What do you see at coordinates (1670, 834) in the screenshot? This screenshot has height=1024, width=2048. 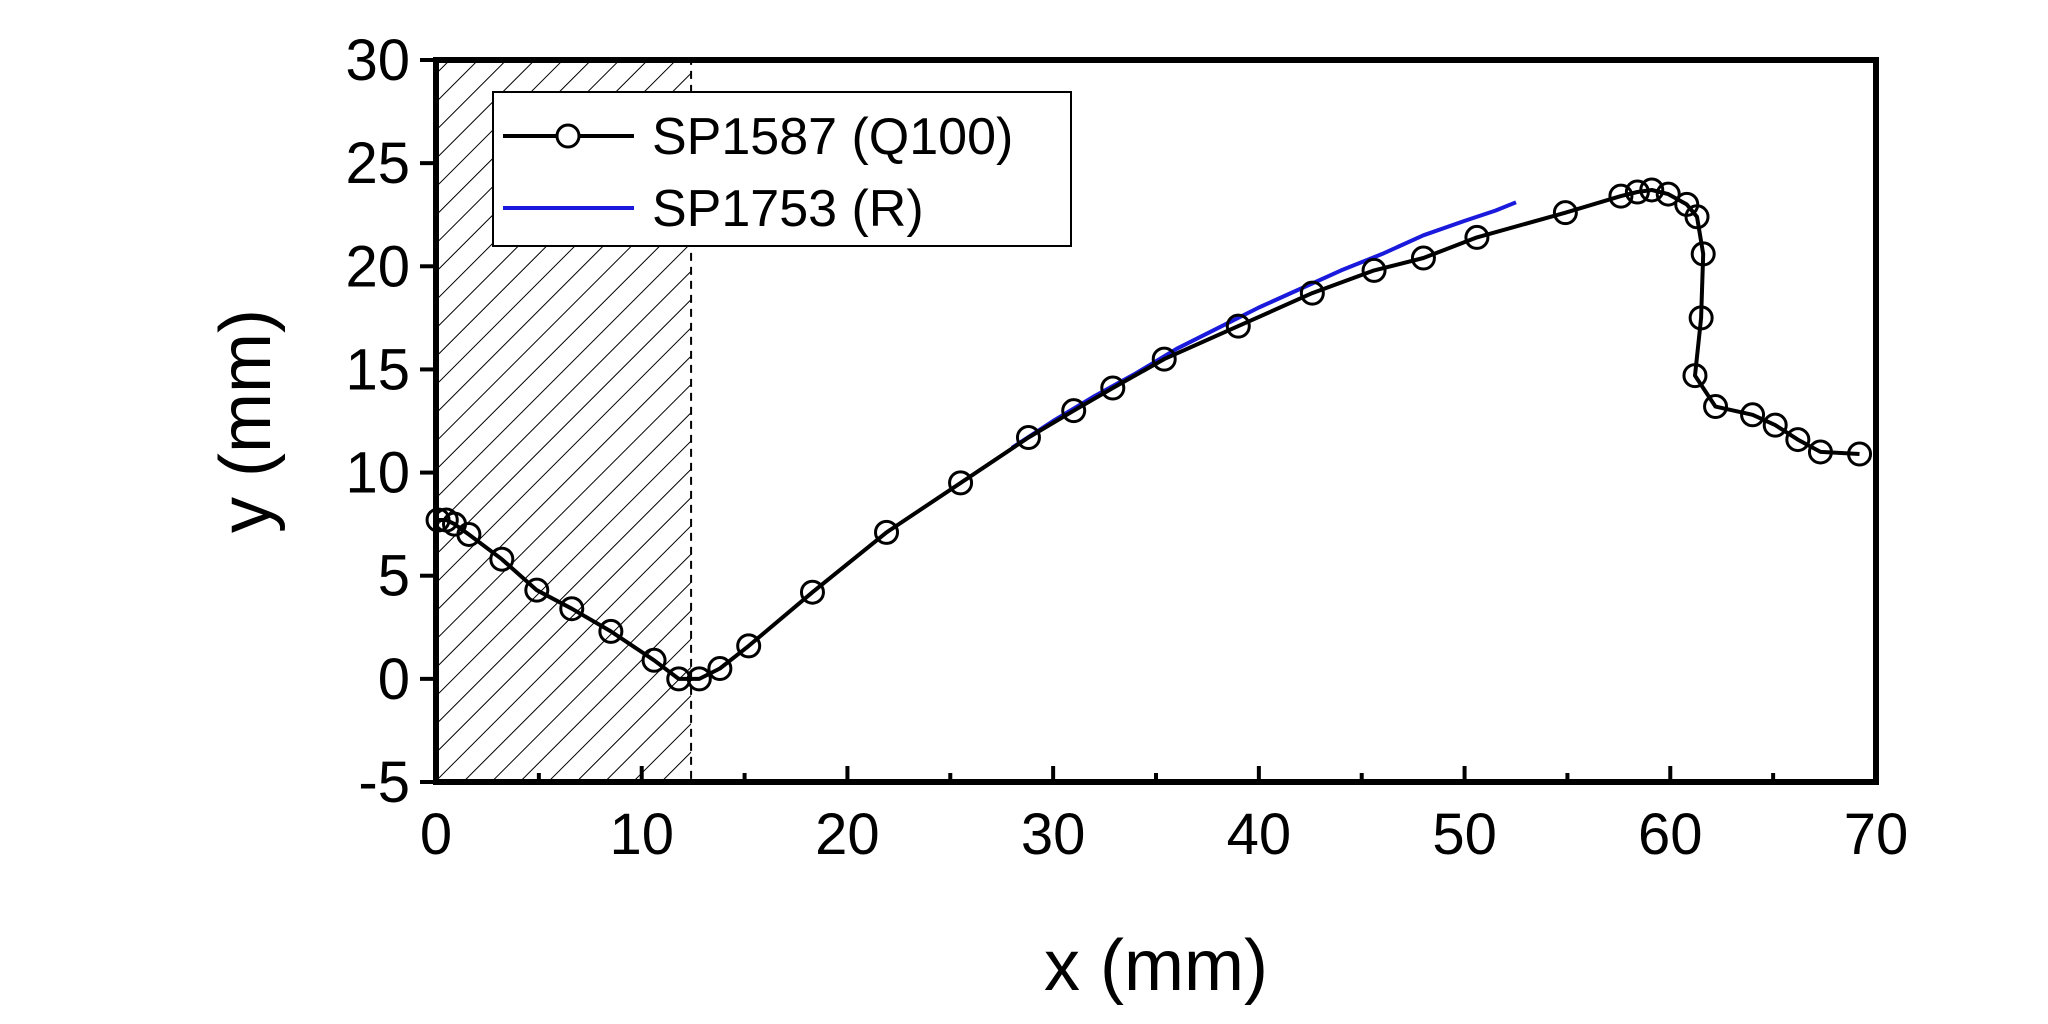 I see `x-tick-label: 60` at bounding box center [1670, 834].